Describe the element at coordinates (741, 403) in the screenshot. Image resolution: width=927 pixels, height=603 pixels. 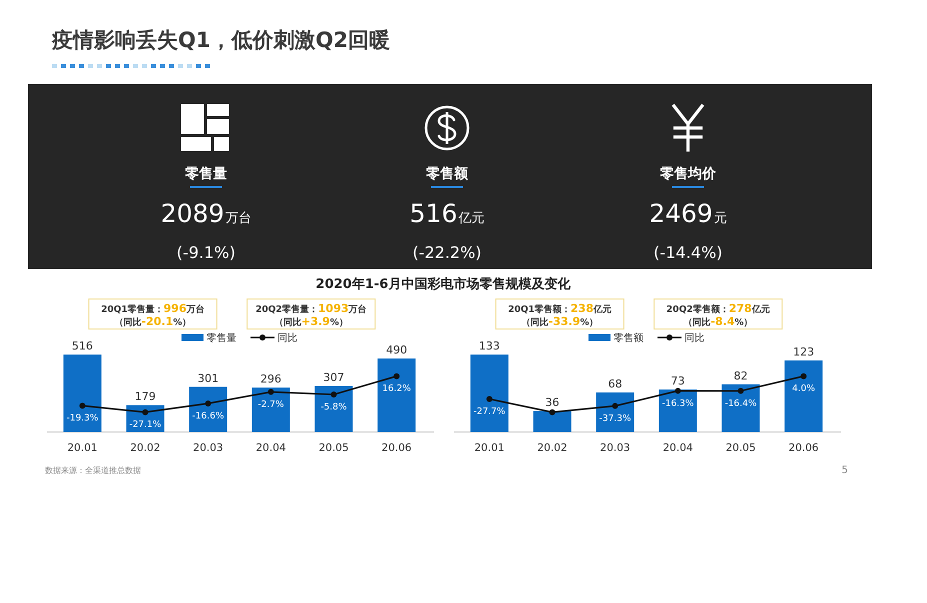
I see `data-label: -16.4%` at that location.